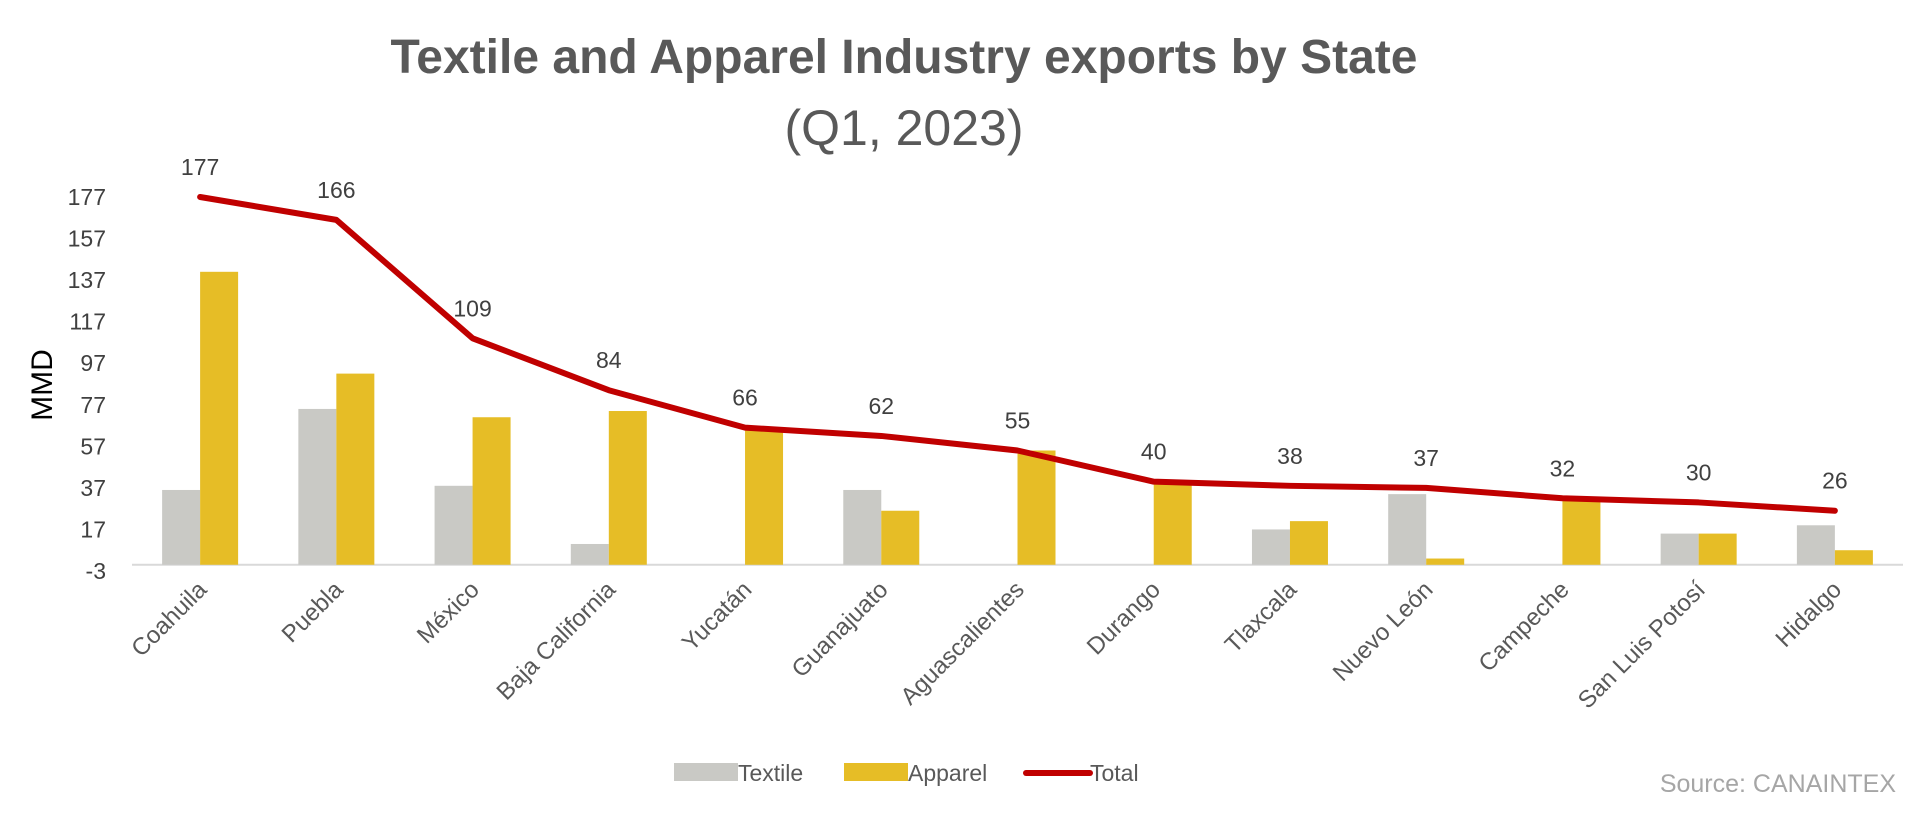 The width and height of the screenshot is (1920, 818). Describe the element at coordinates (200, 167) in the screenshot. I see `data-label: 177` at that location.